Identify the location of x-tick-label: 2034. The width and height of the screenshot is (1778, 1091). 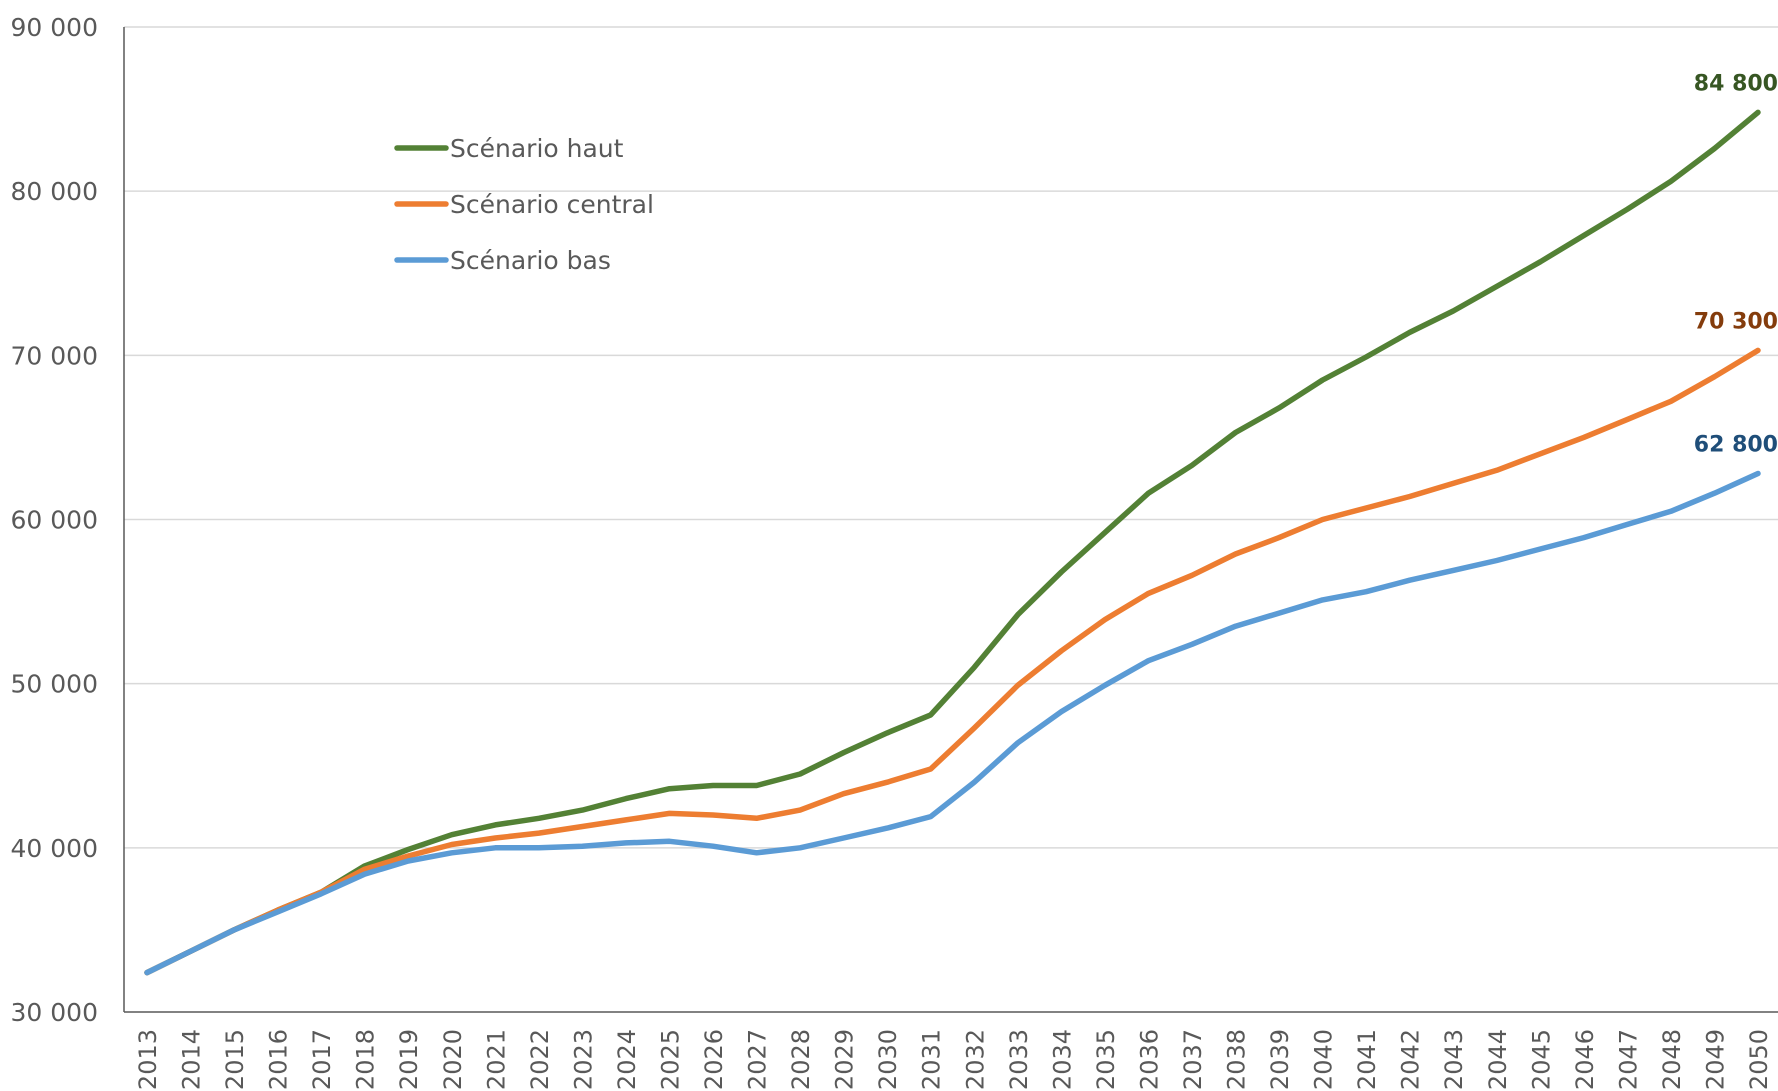
(1062, 1059).